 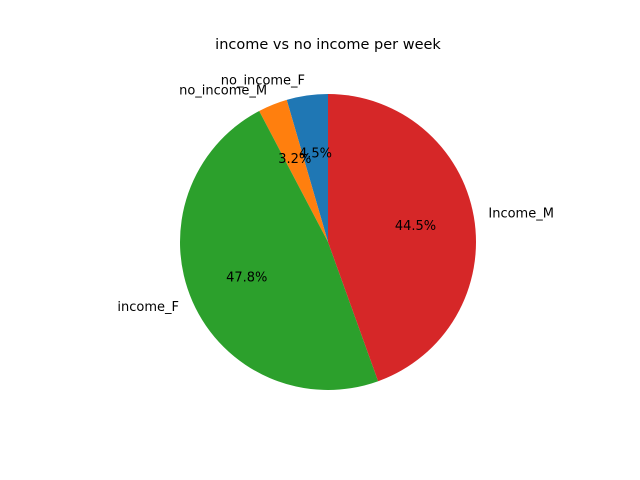 What do you see at coordinates (307, 168) in the screenshot?
I see `pie-slice-no-income-f` at bounding box center [307, 168].